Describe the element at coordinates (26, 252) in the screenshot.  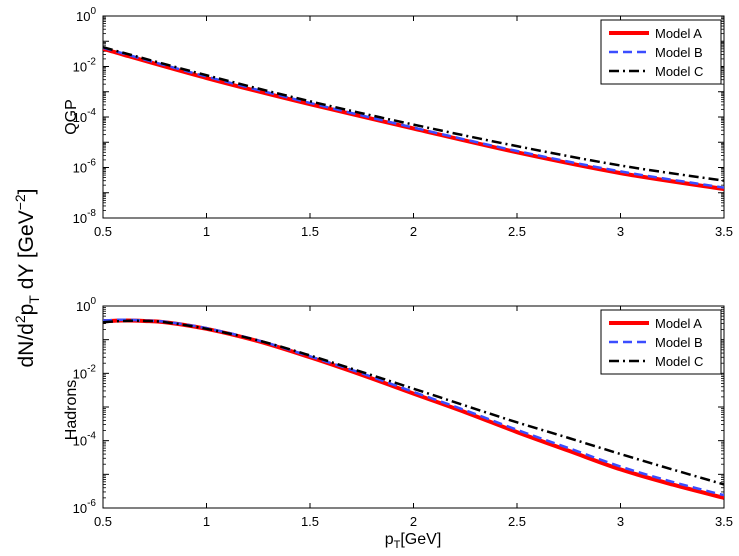
I see `ylabel-part: dY [GeV` at that location.